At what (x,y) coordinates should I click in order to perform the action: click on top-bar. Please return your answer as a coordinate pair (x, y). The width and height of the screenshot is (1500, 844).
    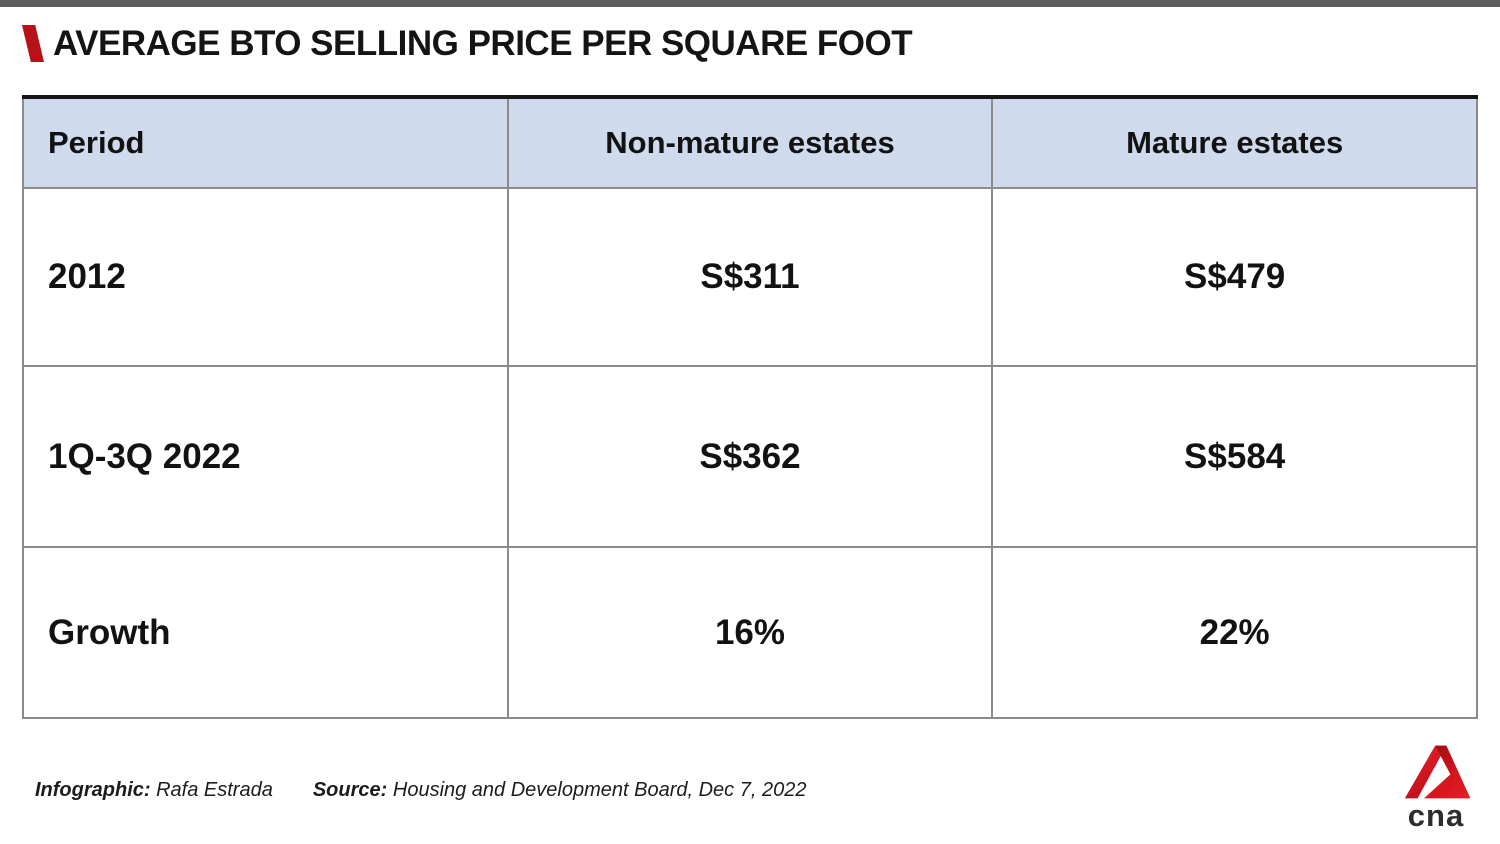
    Looking at the image, I should click on (750, 3).